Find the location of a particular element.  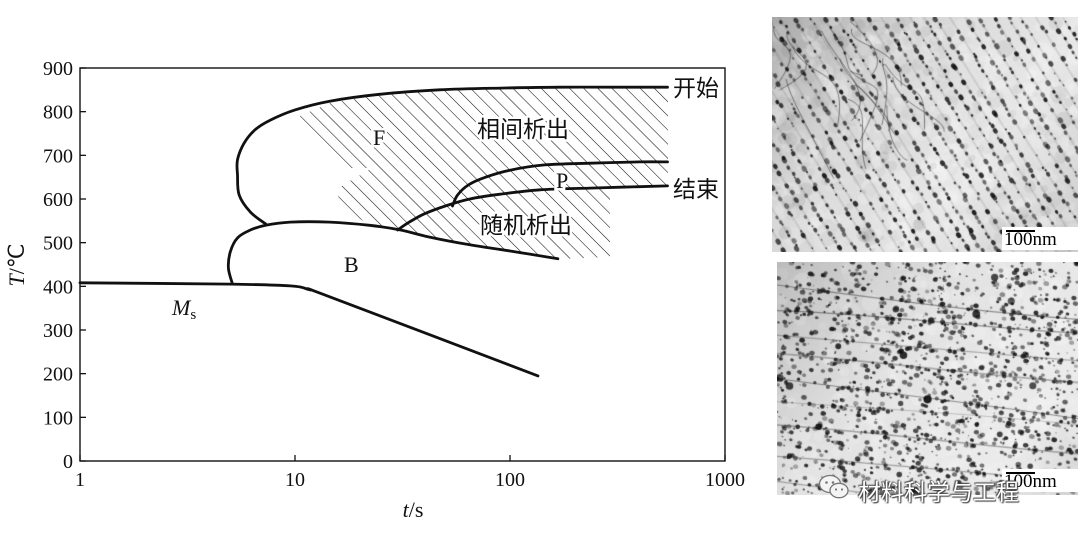

scale-bar-box-top: 100nm is located at coordinates (1040, 238).